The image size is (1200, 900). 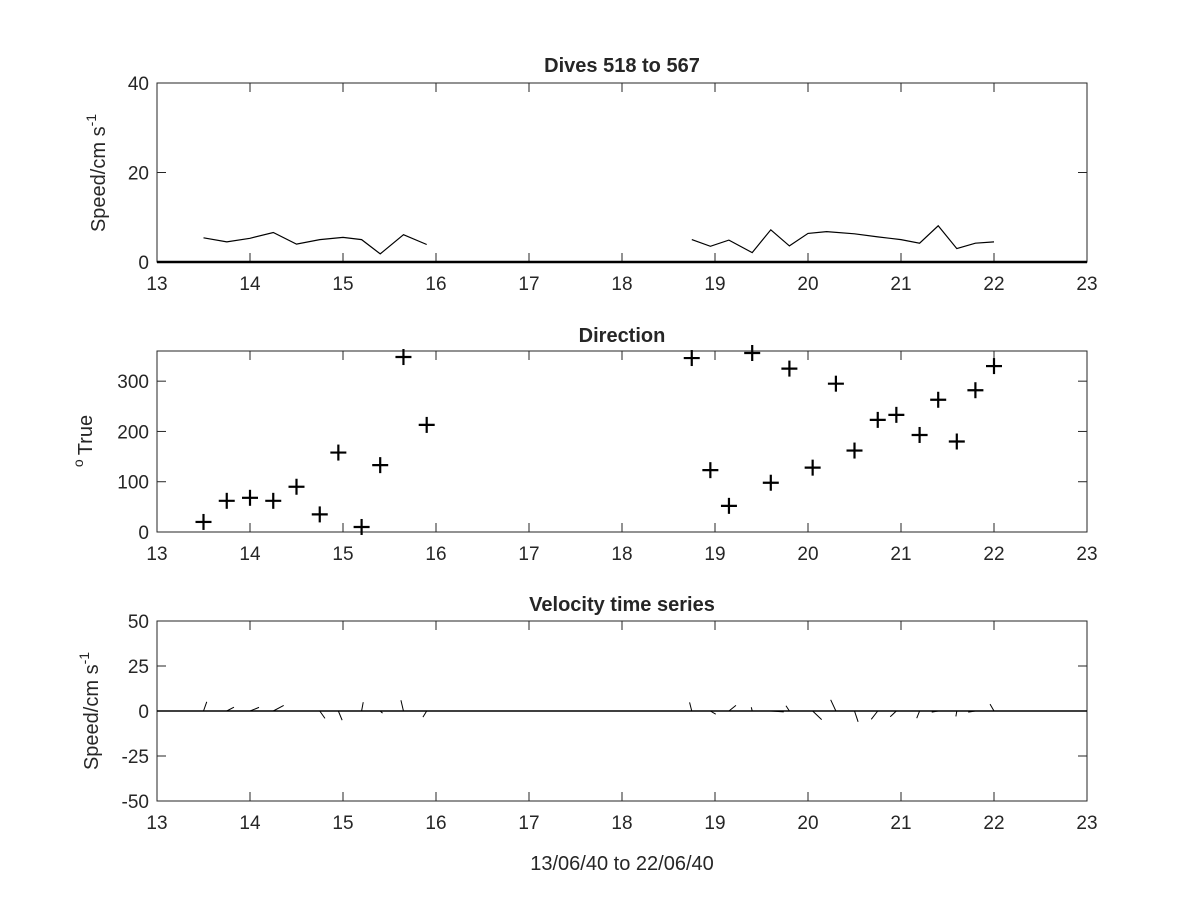 What do you see at coordinates (138, 84) in the screenshot?
I see `y-tick-label: 40` at bounding box center [138, 84].